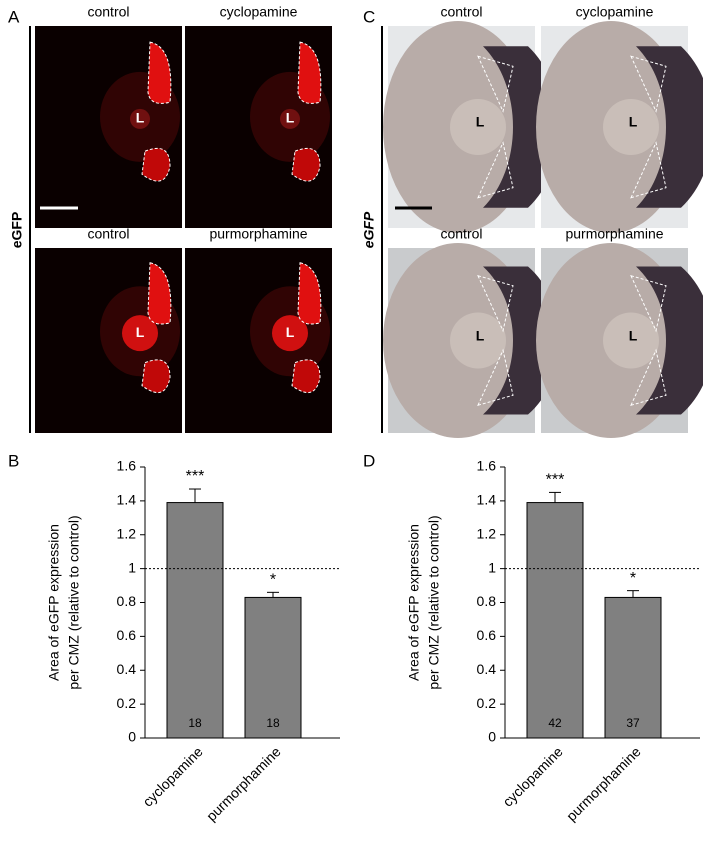 This screenshot has width=703, height=861. Describe the element at coordinates (369, 460) in the screenshot. I see `panel-letter: D` at that location.